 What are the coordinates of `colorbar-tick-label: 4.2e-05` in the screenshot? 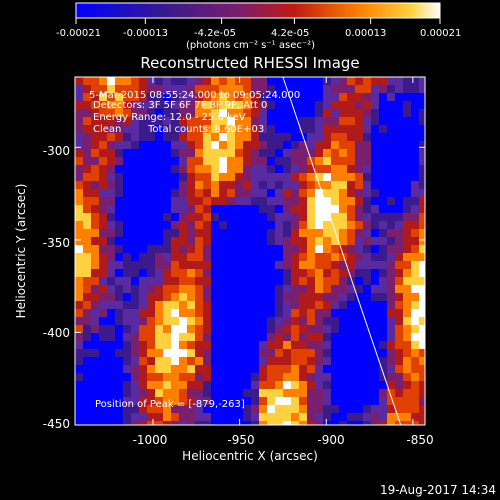 It's located at (290, 33).